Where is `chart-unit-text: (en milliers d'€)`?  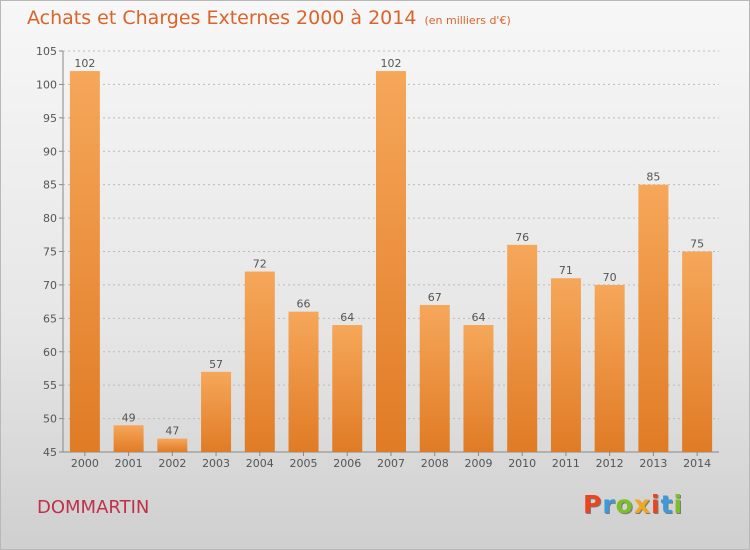
chart-unit-text: (en milliers d'€) is located at coordinates (467, 20).